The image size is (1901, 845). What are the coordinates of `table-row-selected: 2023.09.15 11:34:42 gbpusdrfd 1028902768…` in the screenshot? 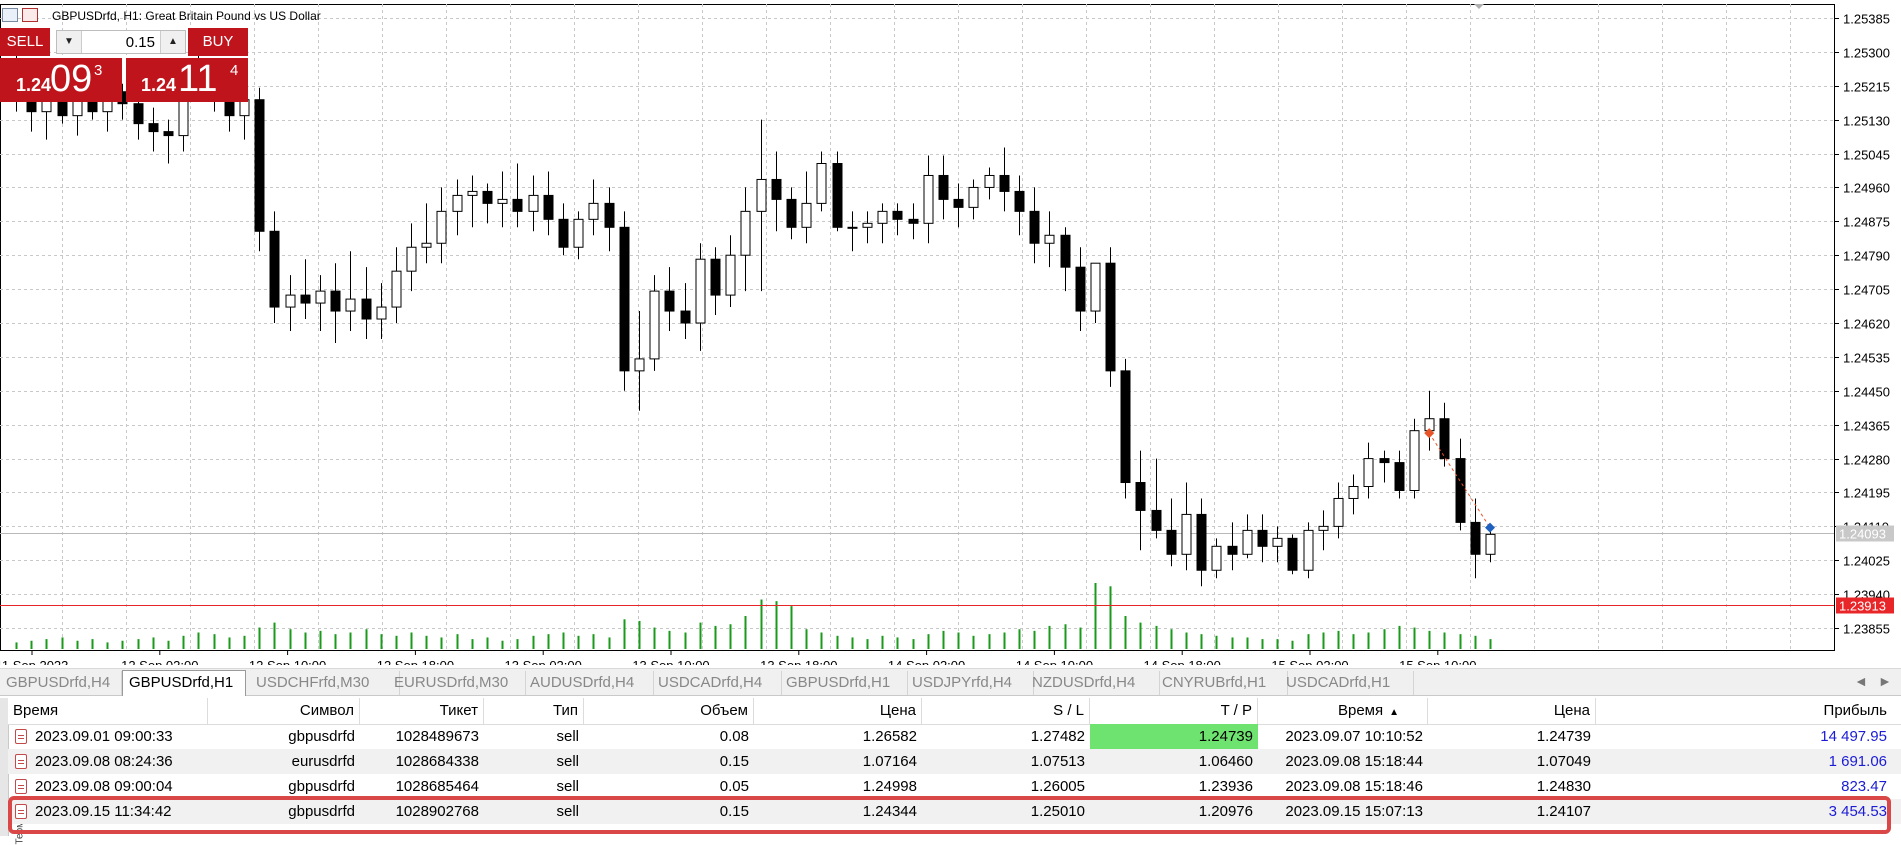 It's located at (954, 811).